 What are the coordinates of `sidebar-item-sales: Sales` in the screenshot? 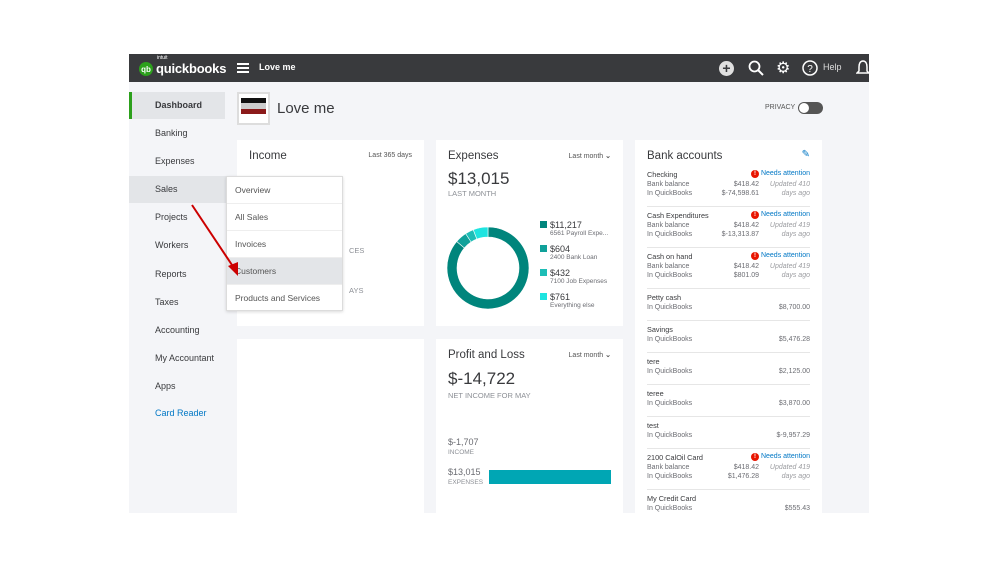 It's located at (183, 189).